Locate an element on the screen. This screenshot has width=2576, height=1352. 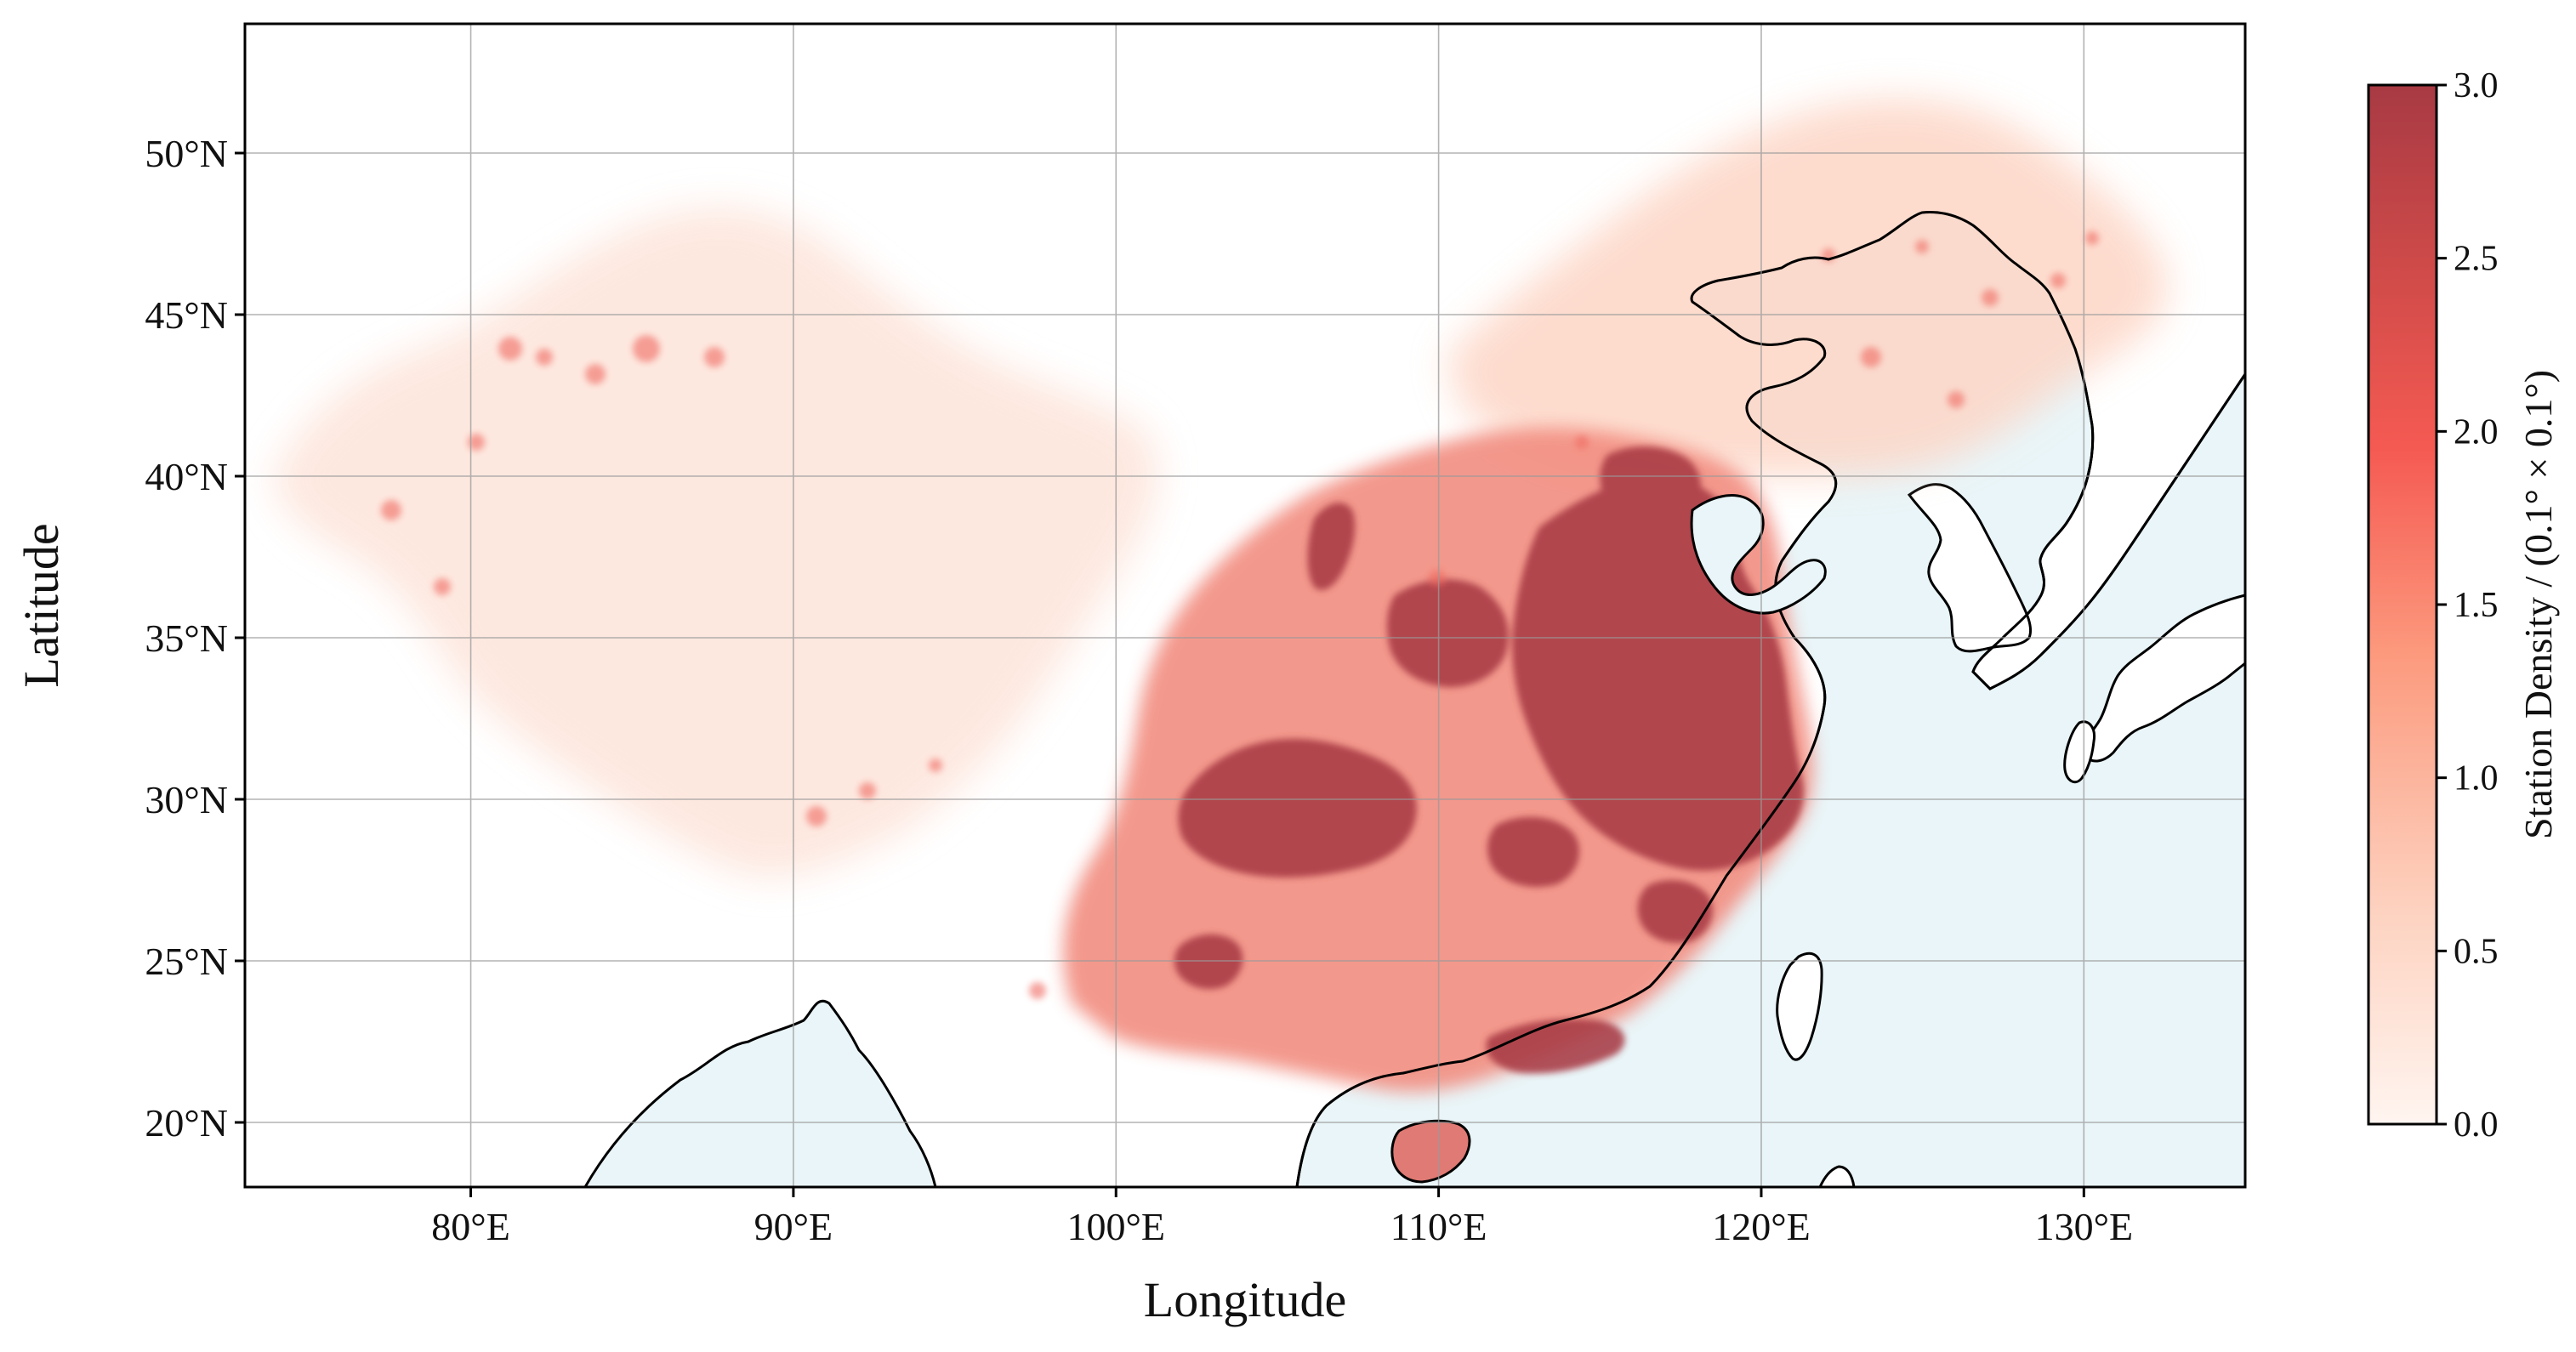
x-axis-ticks: 80°E 90°E 100°E 110°E 120°E 130°E is located at coordinates (1282, 1217).